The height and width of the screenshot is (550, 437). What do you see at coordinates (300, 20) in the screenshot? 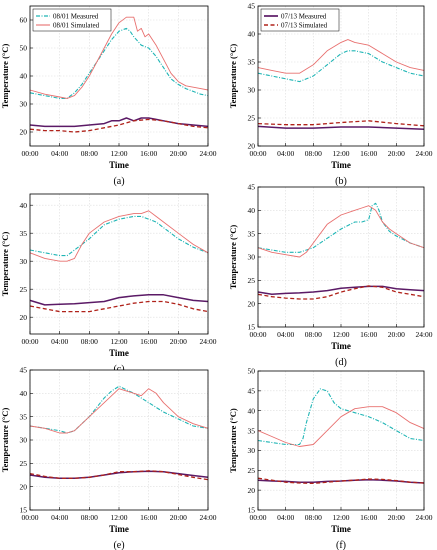
I see `legend-box` at bounding box center [300, 20].